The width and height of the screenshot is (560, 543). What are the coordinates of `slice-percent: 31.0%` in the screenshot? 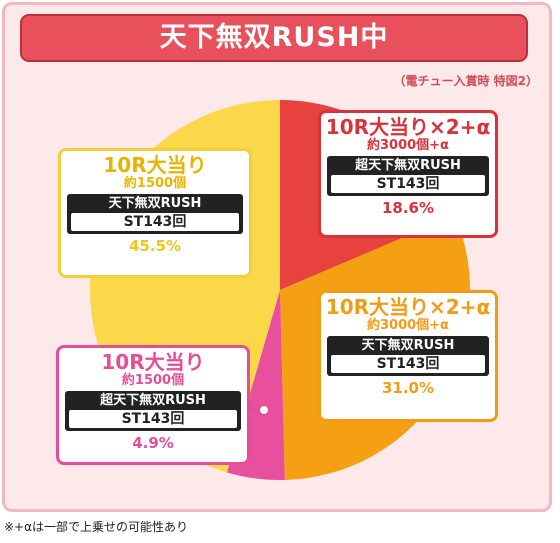 It's located at (408, 388).